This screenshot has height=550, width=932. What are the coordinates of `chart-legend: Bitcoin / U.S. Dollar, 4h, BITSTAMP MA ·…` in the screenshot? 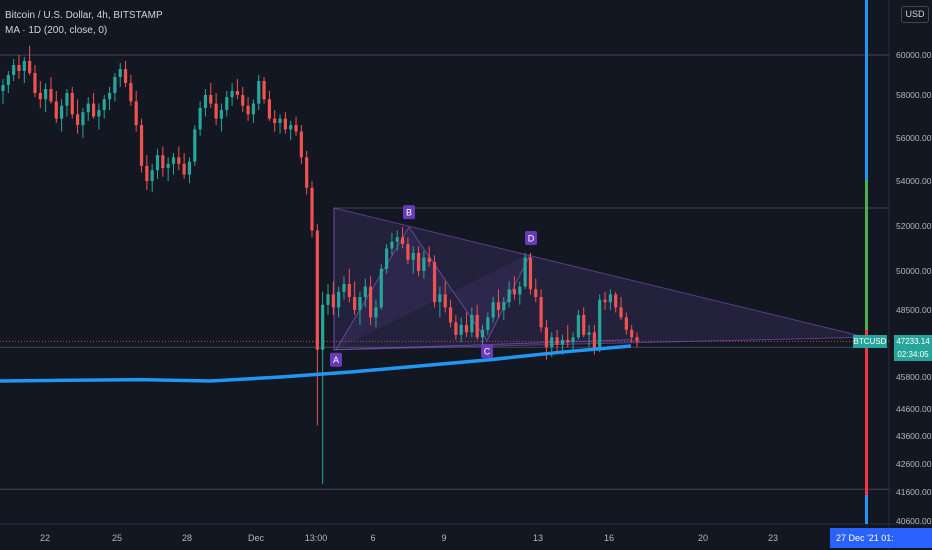 It's located at (84, 23).